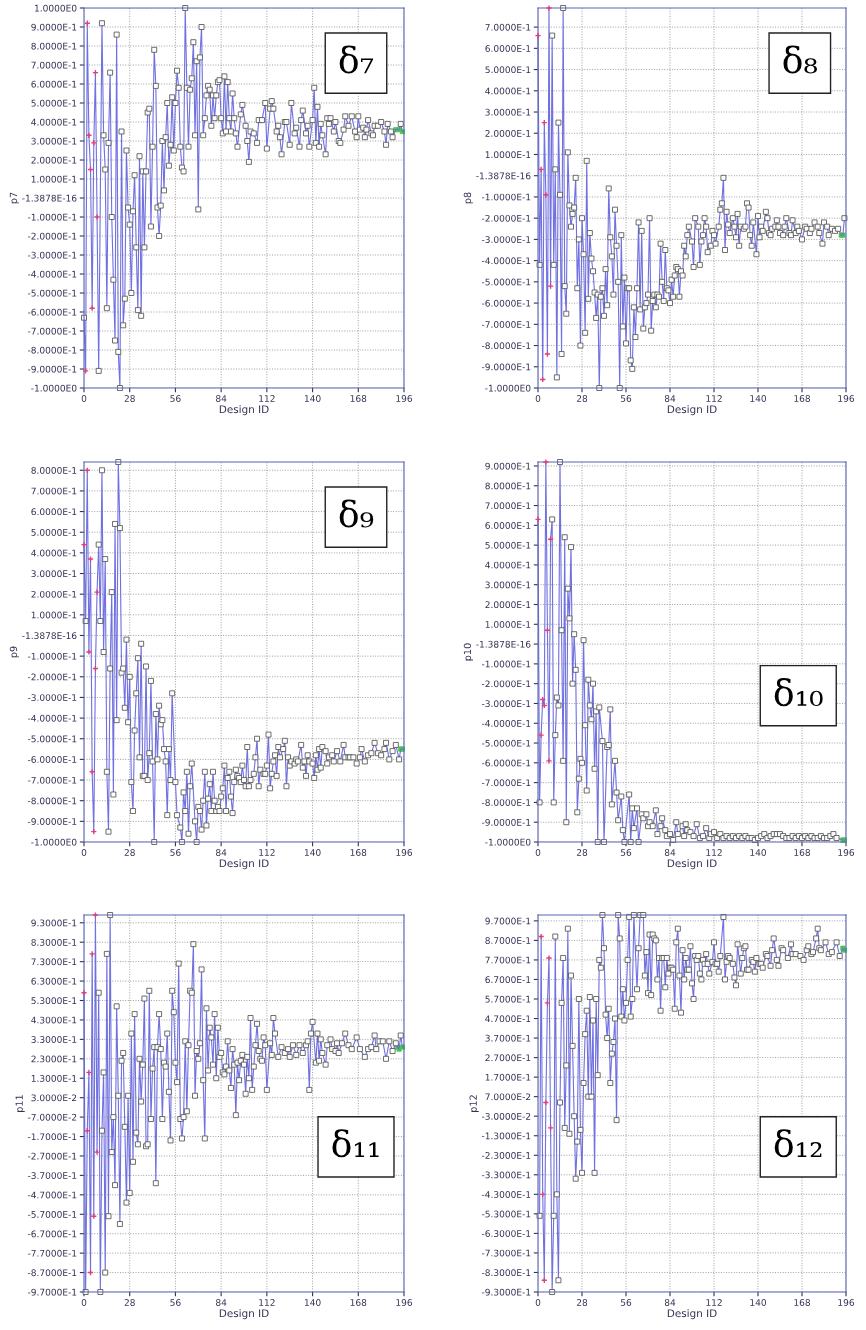 The image size is (866, 1330). What do you see at coordinates (356, 59) in the screenshot?
I see `annotation: δ₇` at bounding box center [356, 59].